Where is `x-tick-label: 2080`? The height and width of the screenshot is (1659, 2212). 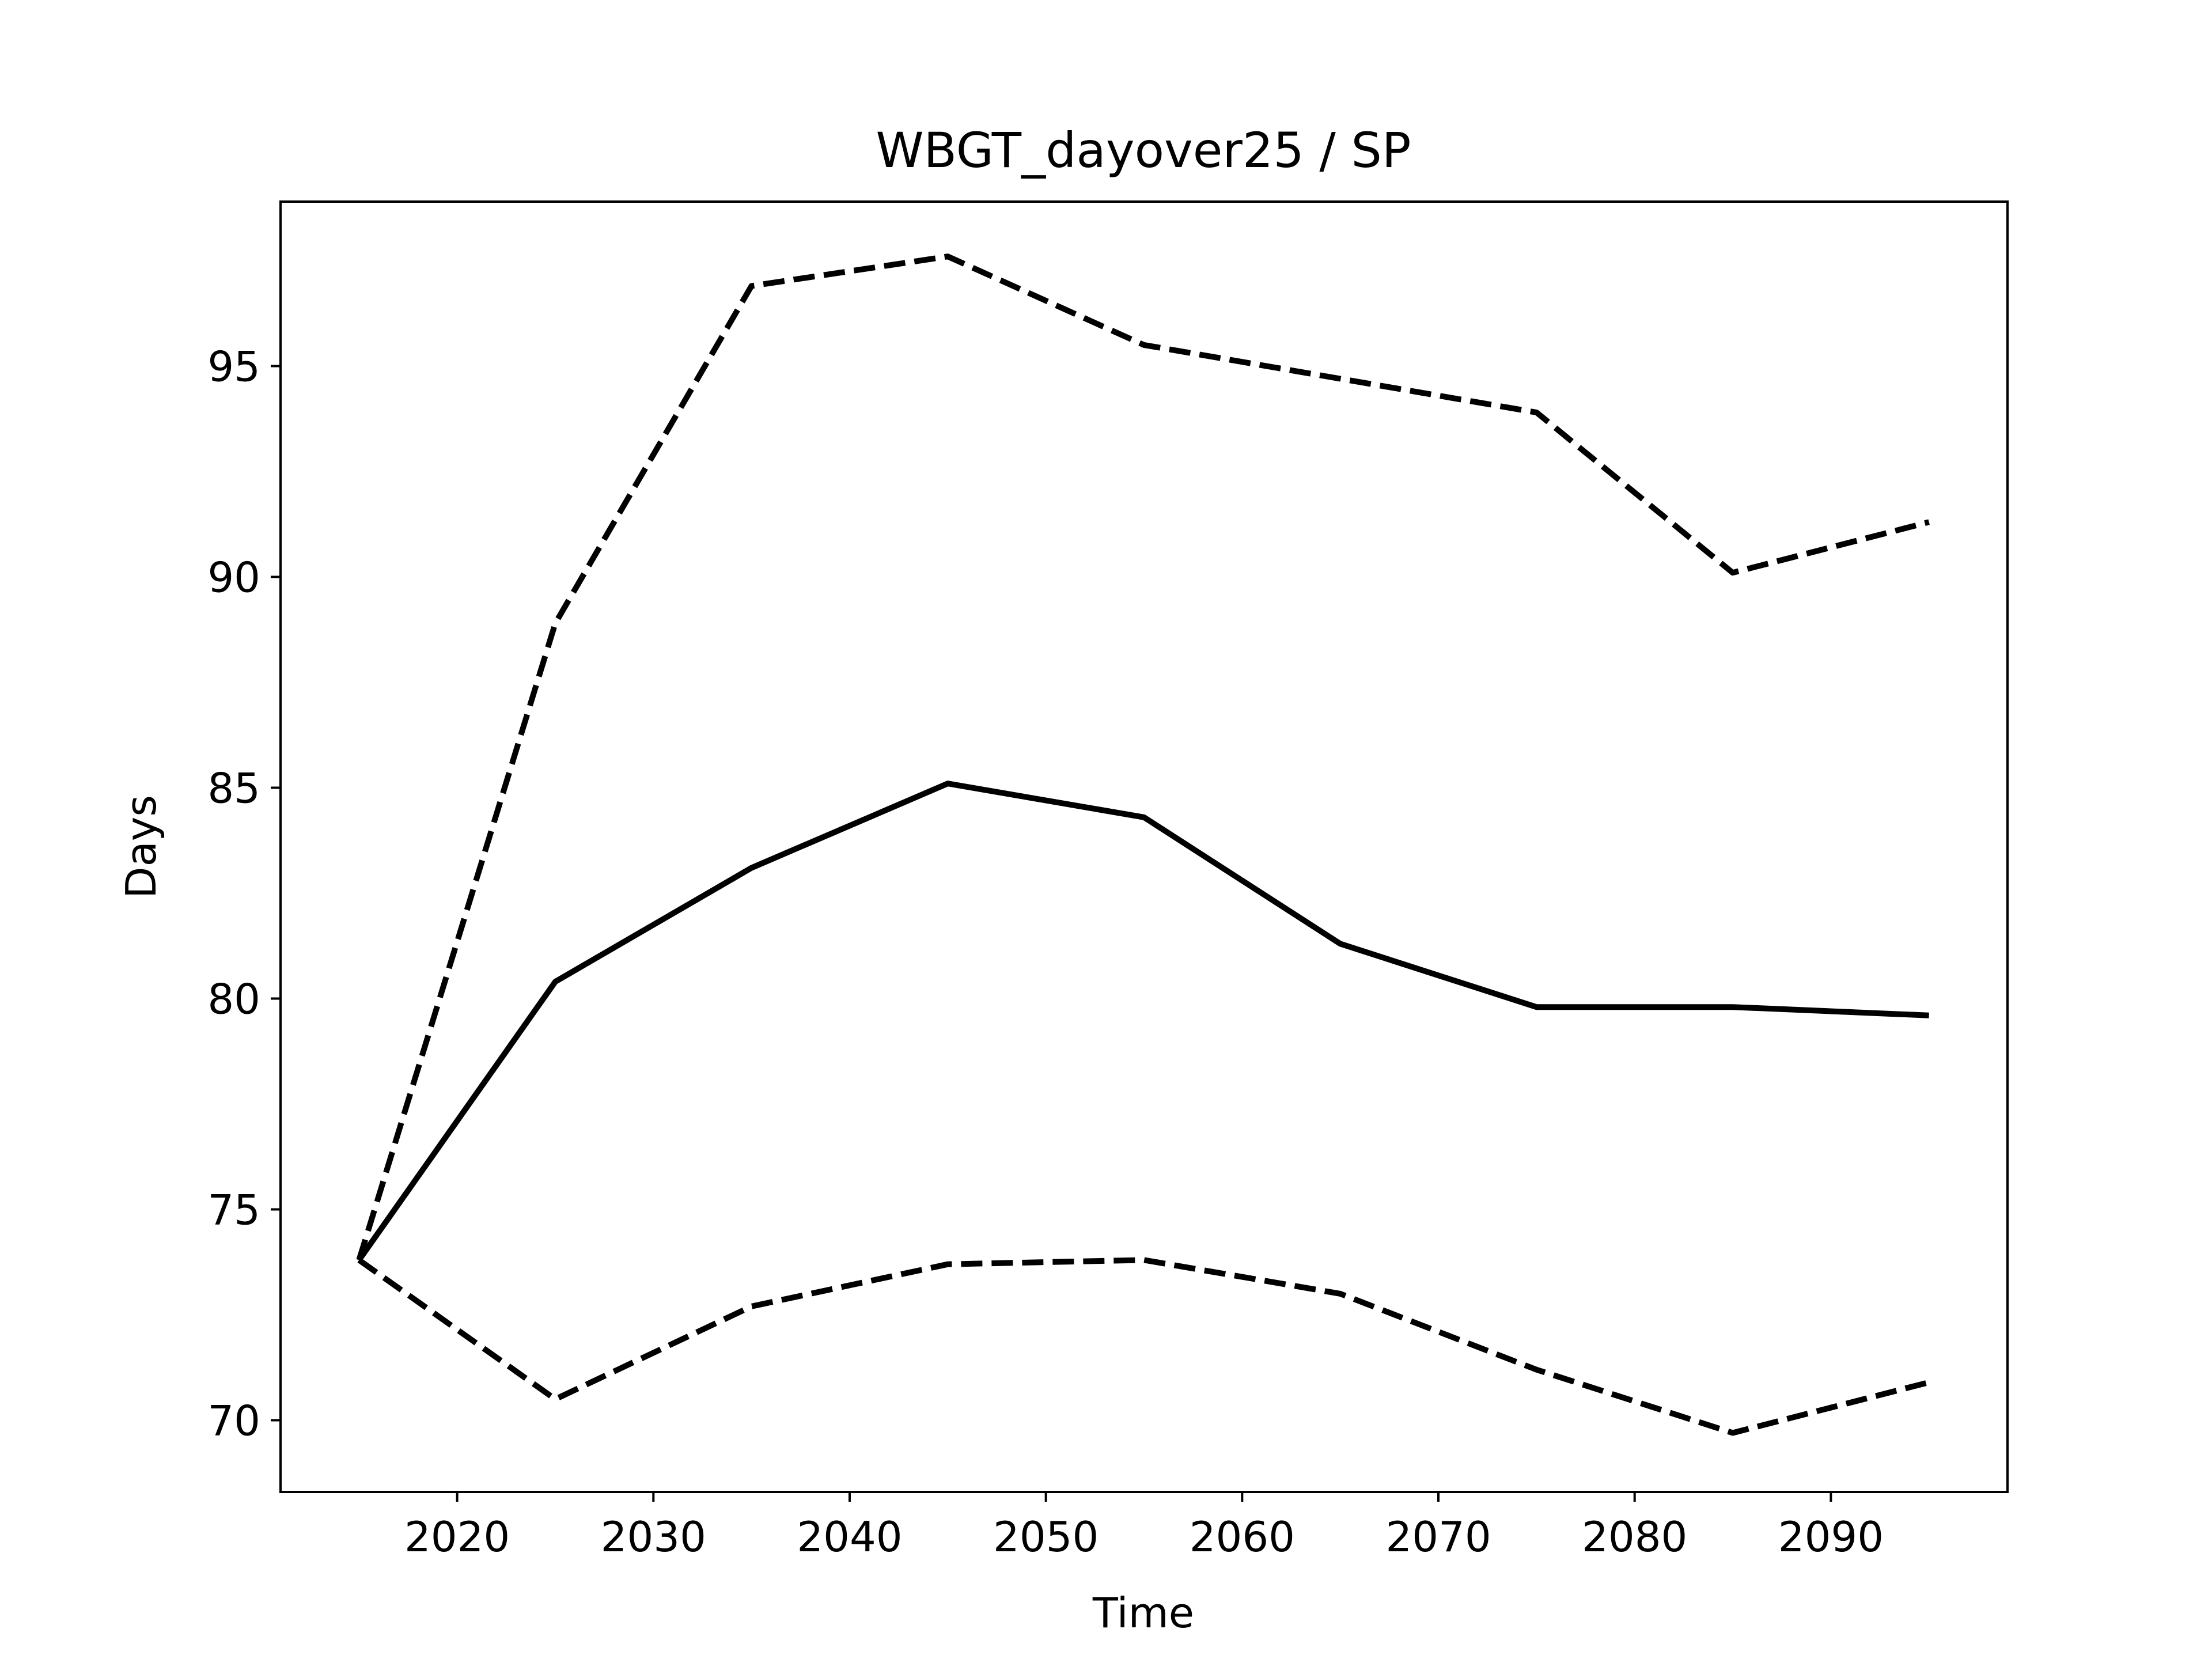 x-tick-label: 2080 is located at coordinates (1634, 1537).